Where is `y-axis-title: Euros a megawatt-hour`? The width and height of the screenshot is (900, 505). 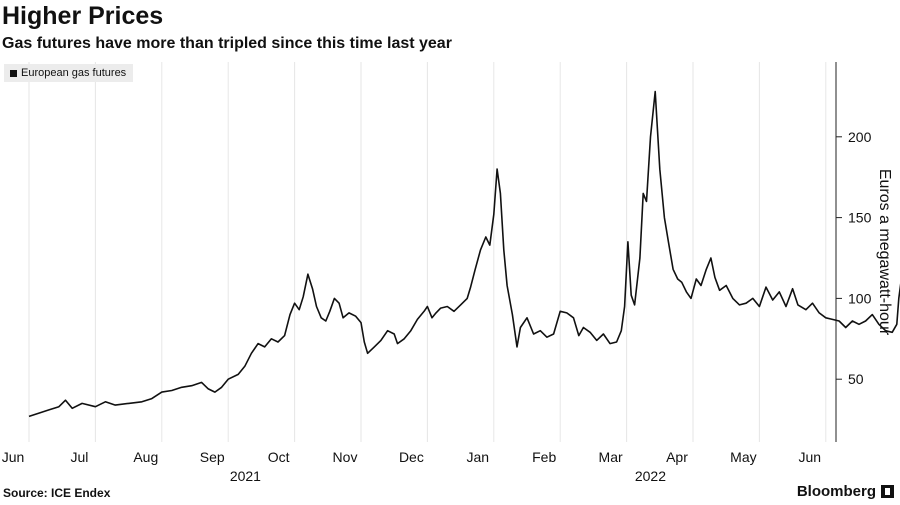 y-axis-title: Euros a megawatt-hour is located at coordinates (884, 252).